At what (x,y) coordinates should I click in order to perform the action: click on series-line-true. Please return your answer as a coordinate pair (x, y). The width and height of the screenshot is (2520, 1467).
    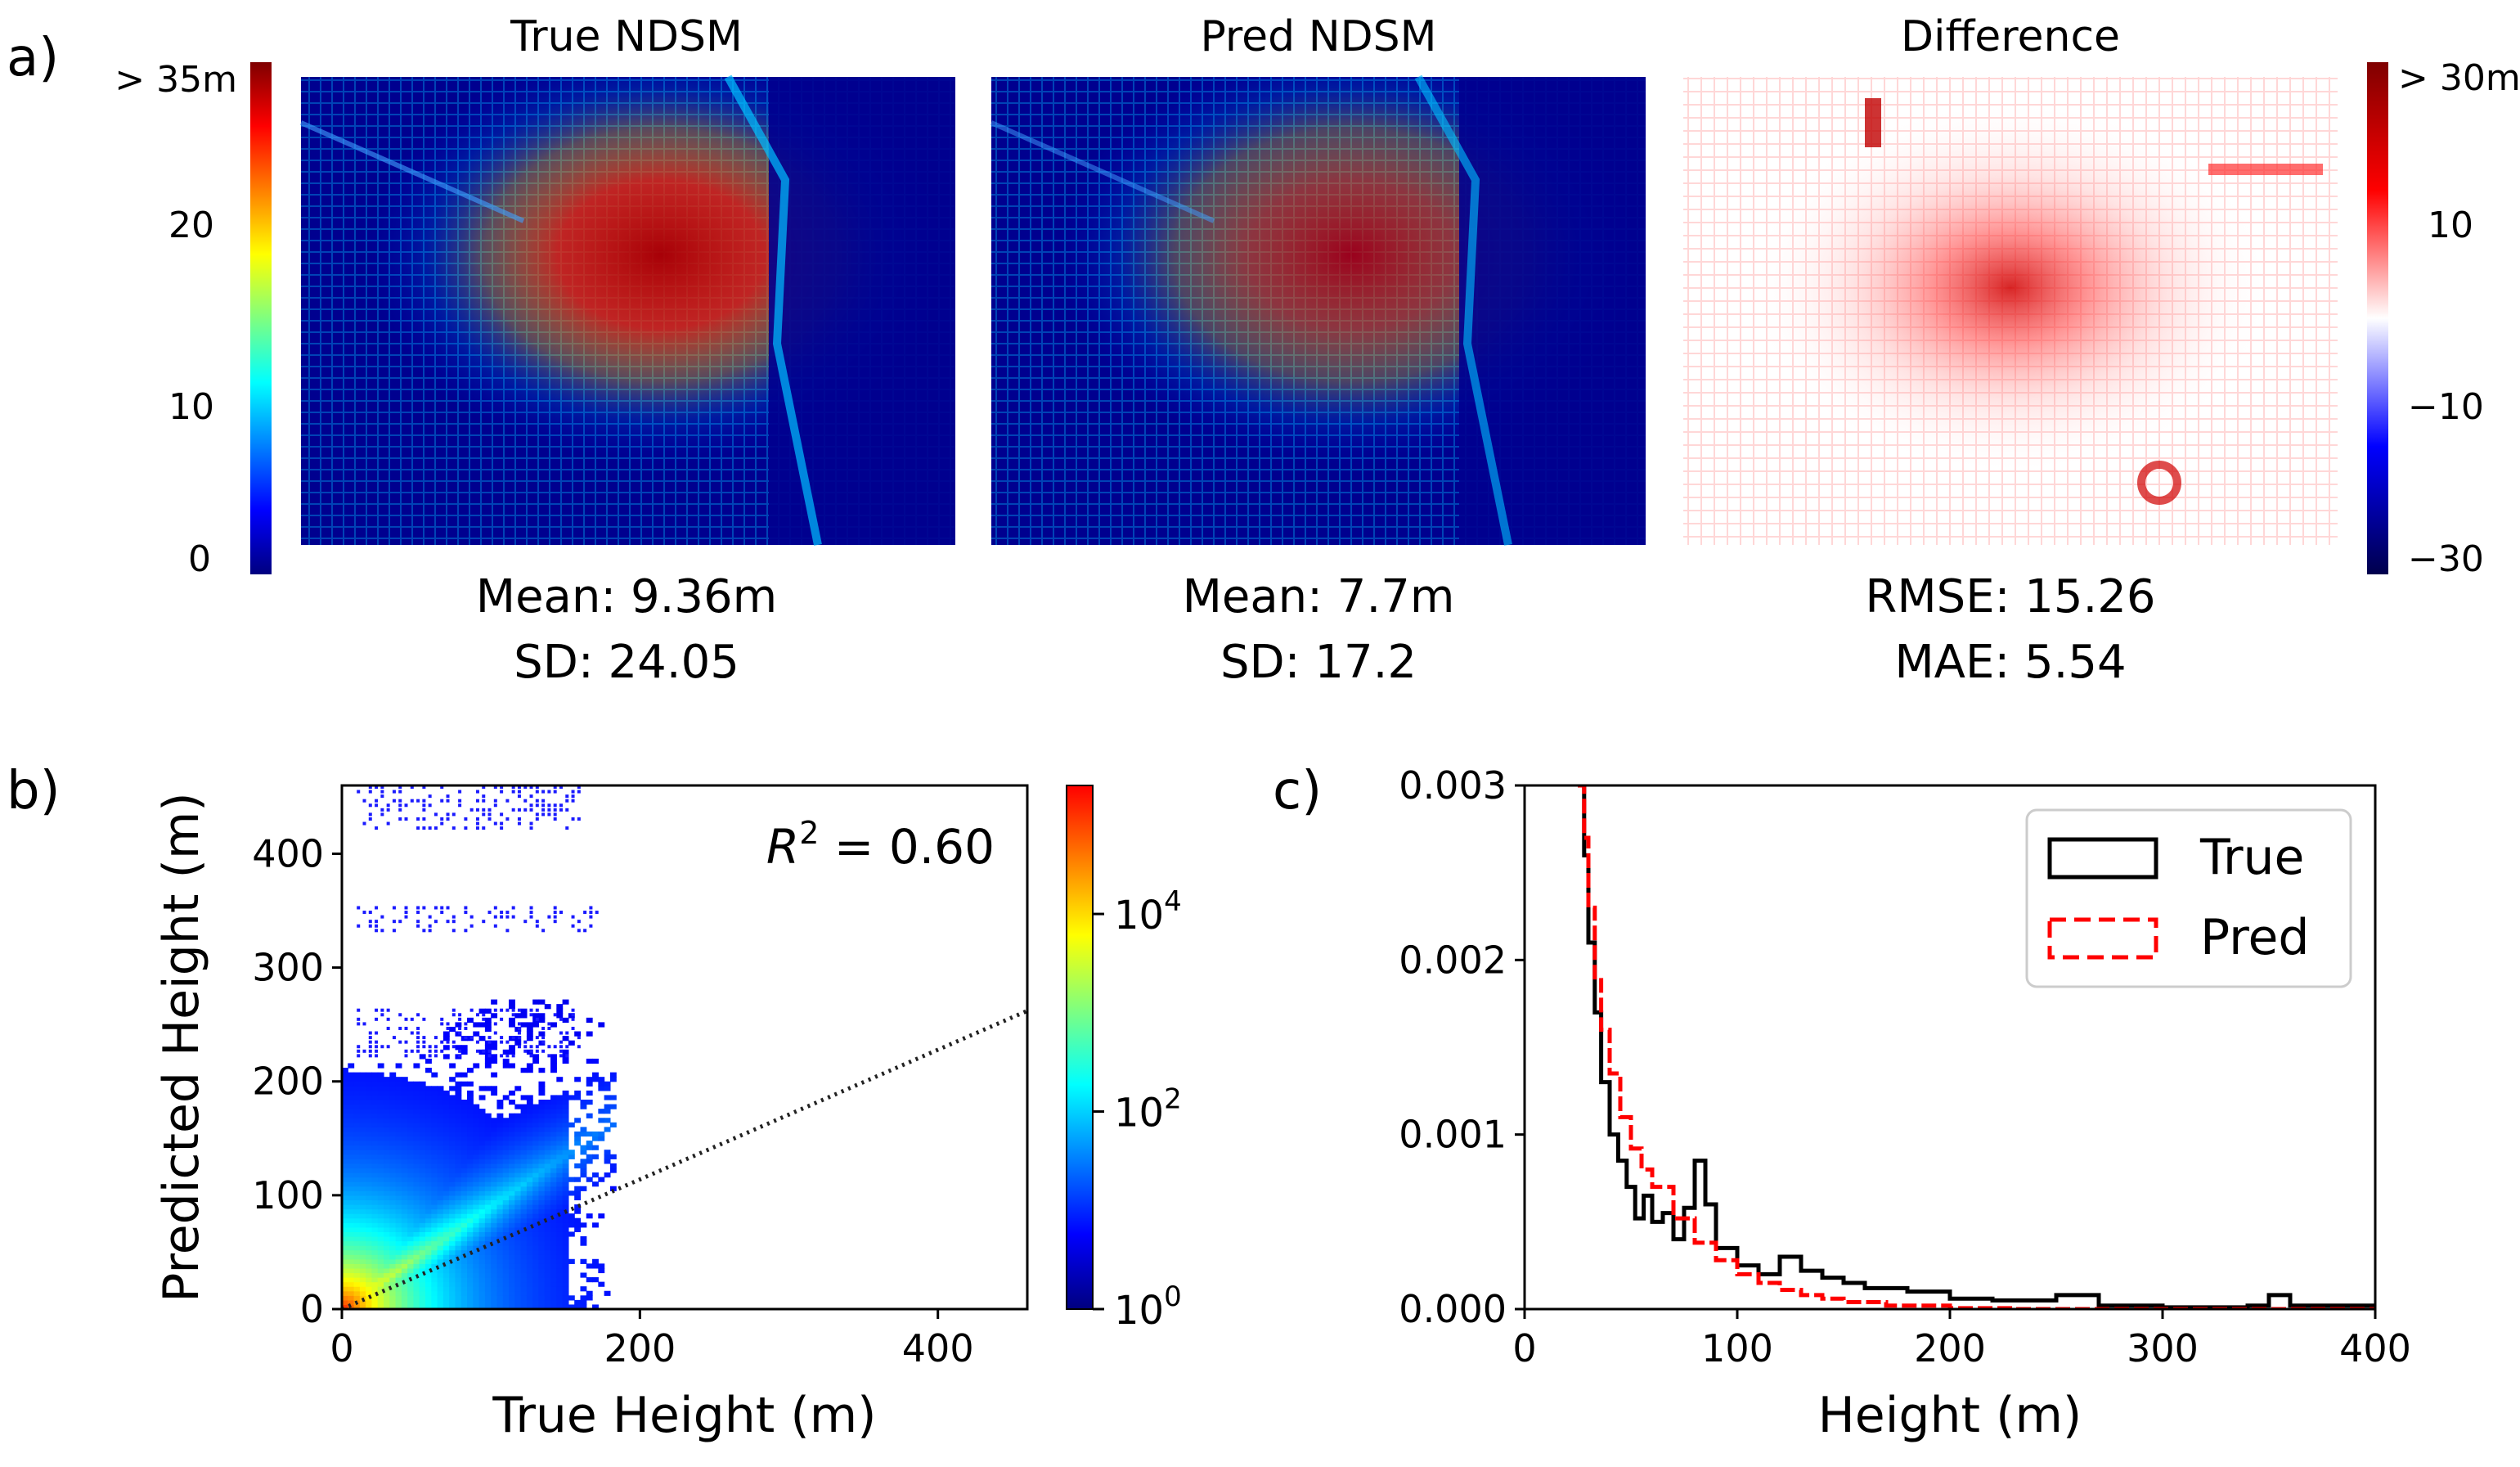
    Looking at the image, I should click on (1977, 1047).